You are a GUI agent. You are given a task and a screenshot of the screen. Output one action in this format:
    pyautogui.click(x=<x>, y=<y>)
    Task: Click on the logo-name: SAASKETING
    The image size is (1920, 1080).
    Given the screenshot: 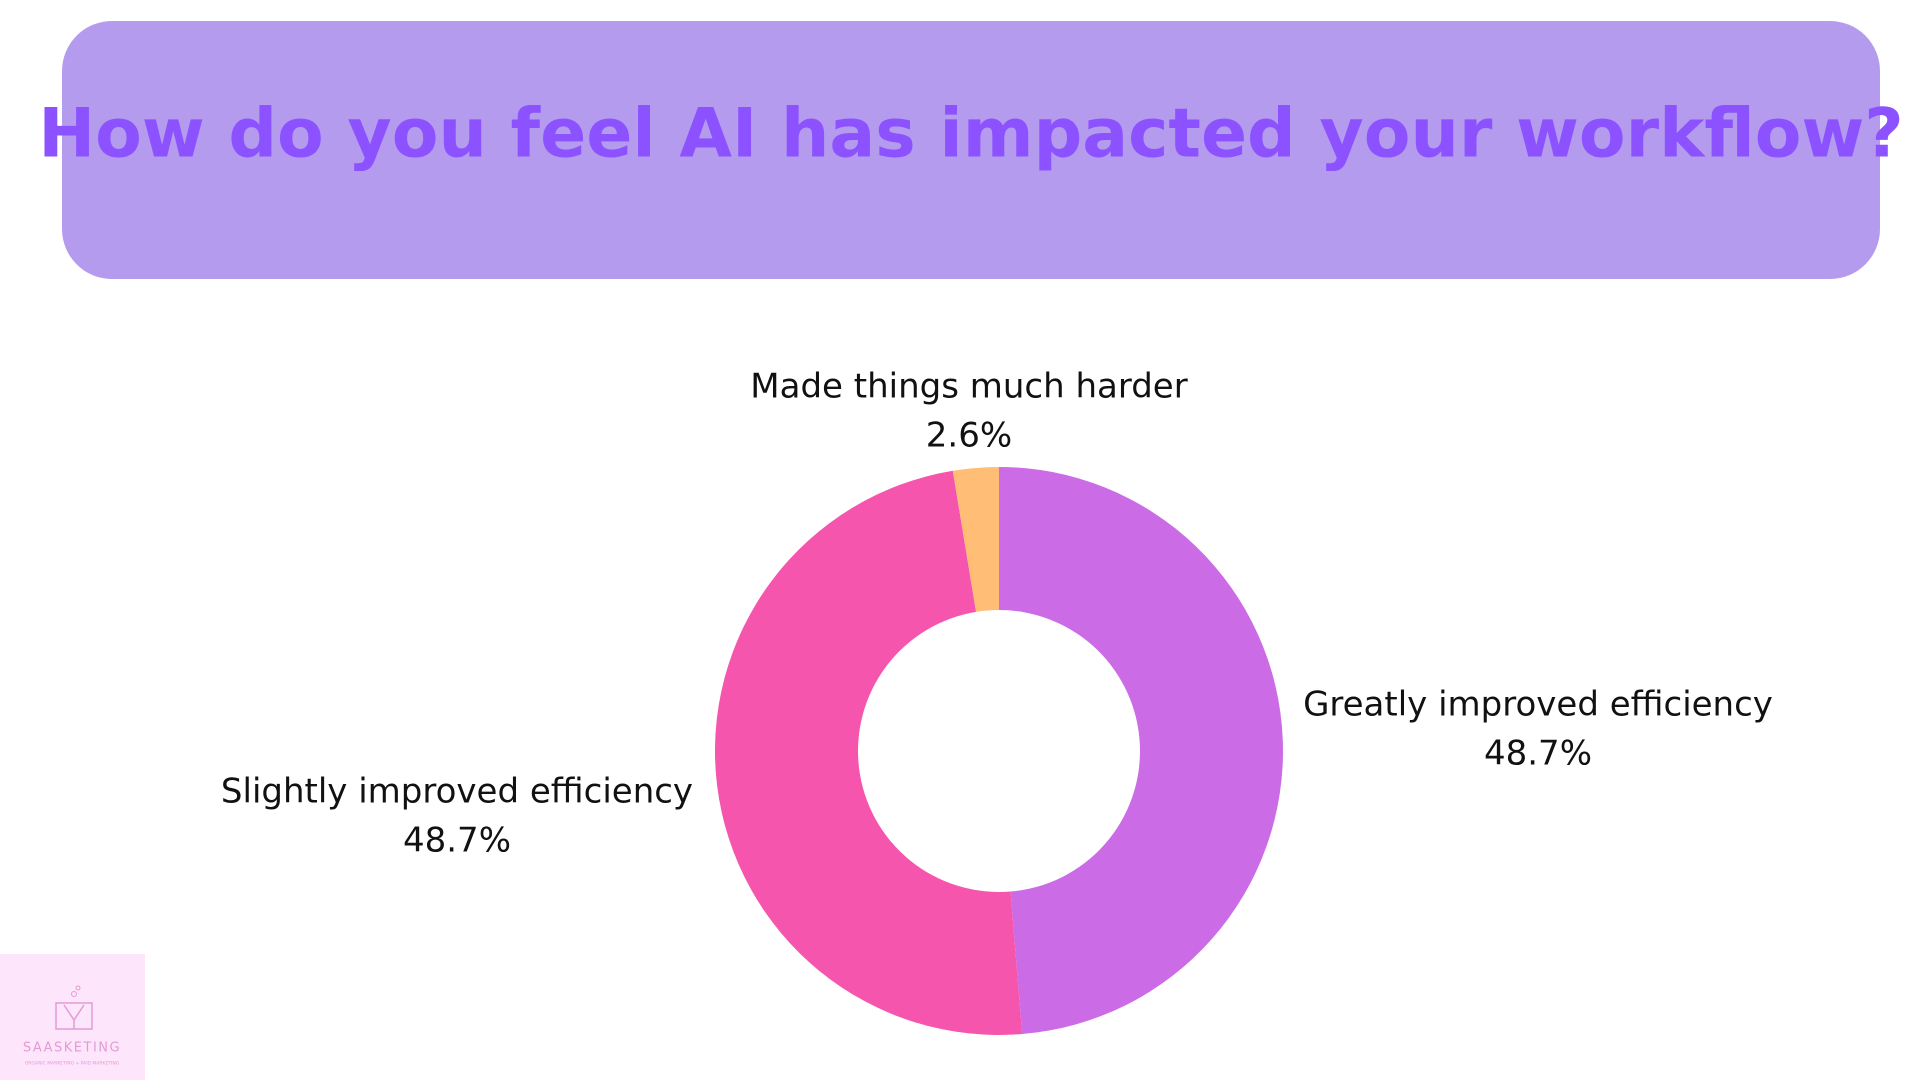 What is the action you would take?
    pyautogui.click(x=72, y=1048)
    